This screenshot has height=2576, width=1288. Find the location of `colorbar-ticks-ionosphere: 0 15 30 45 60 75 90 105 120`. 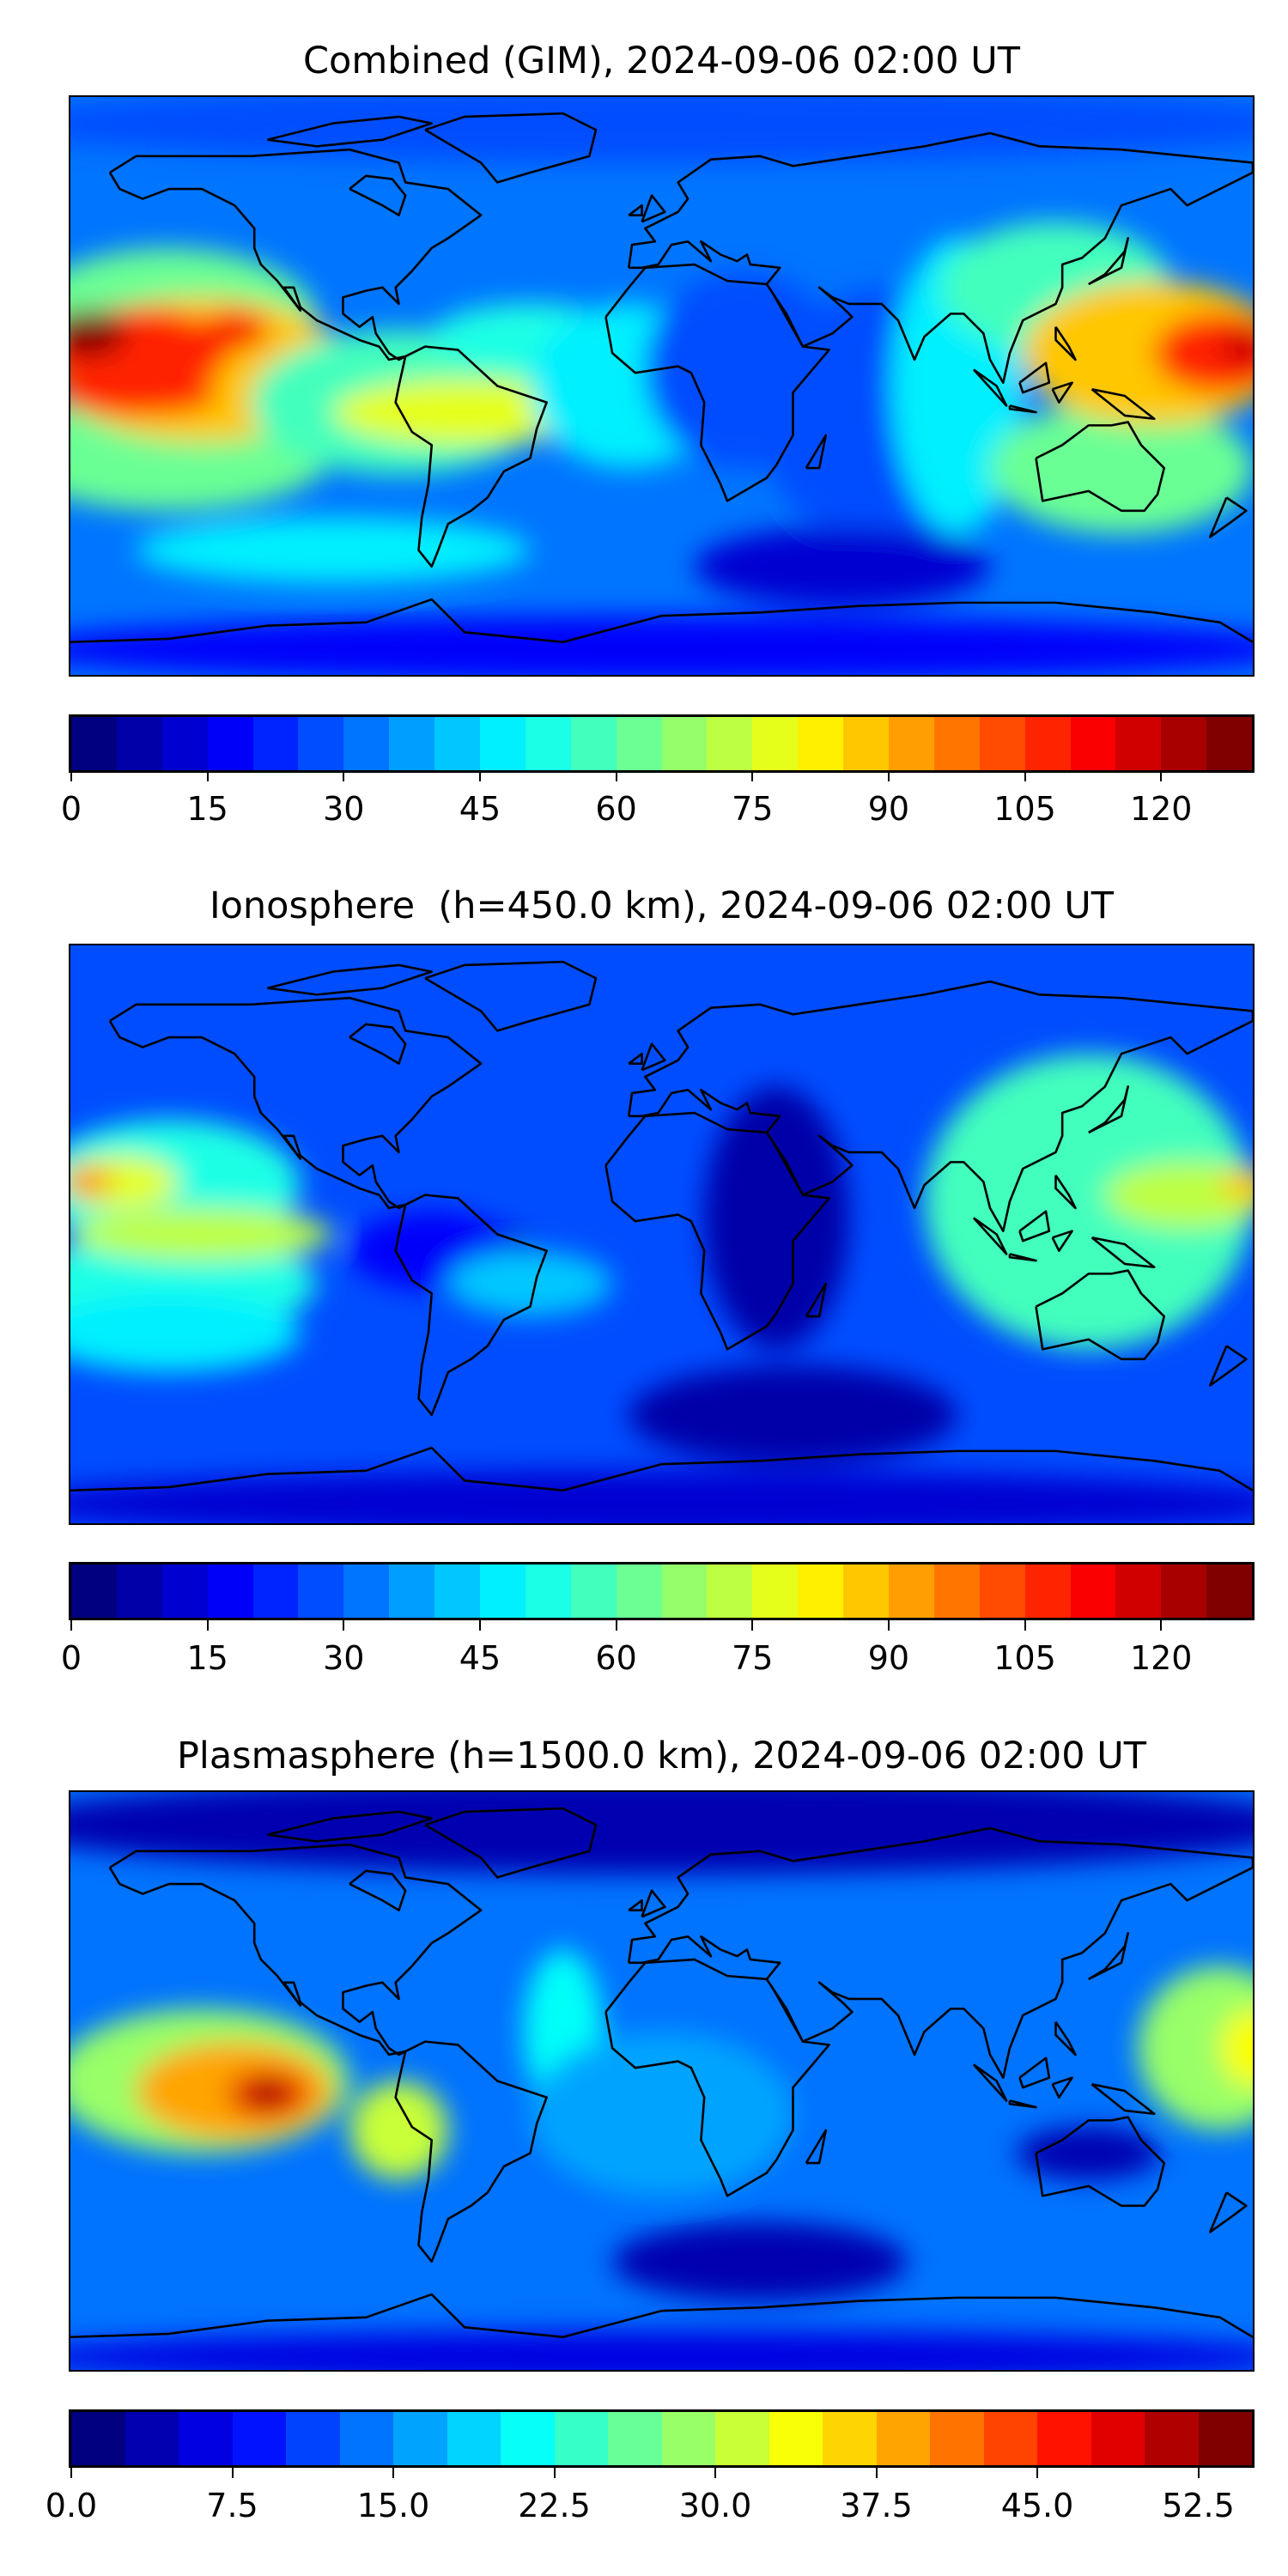

colorbar-ticks-ionosphere: 0 15 30 45 60 75 90 105 120 is located at coordinates (658, 1654).